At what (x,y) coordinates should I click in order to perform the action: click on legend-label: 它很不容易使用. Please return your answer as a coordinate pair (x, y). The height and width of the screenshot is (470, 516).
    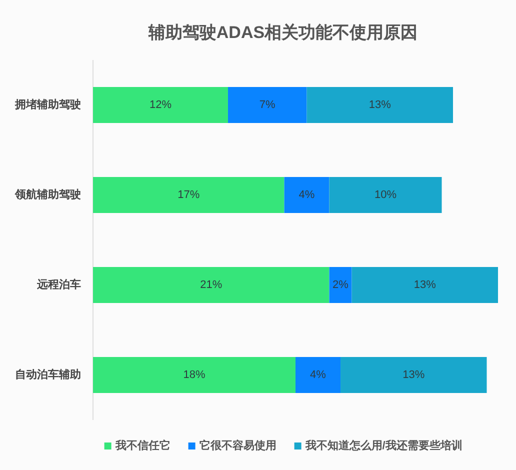
    Looking at the image, I should click on (237, 445).